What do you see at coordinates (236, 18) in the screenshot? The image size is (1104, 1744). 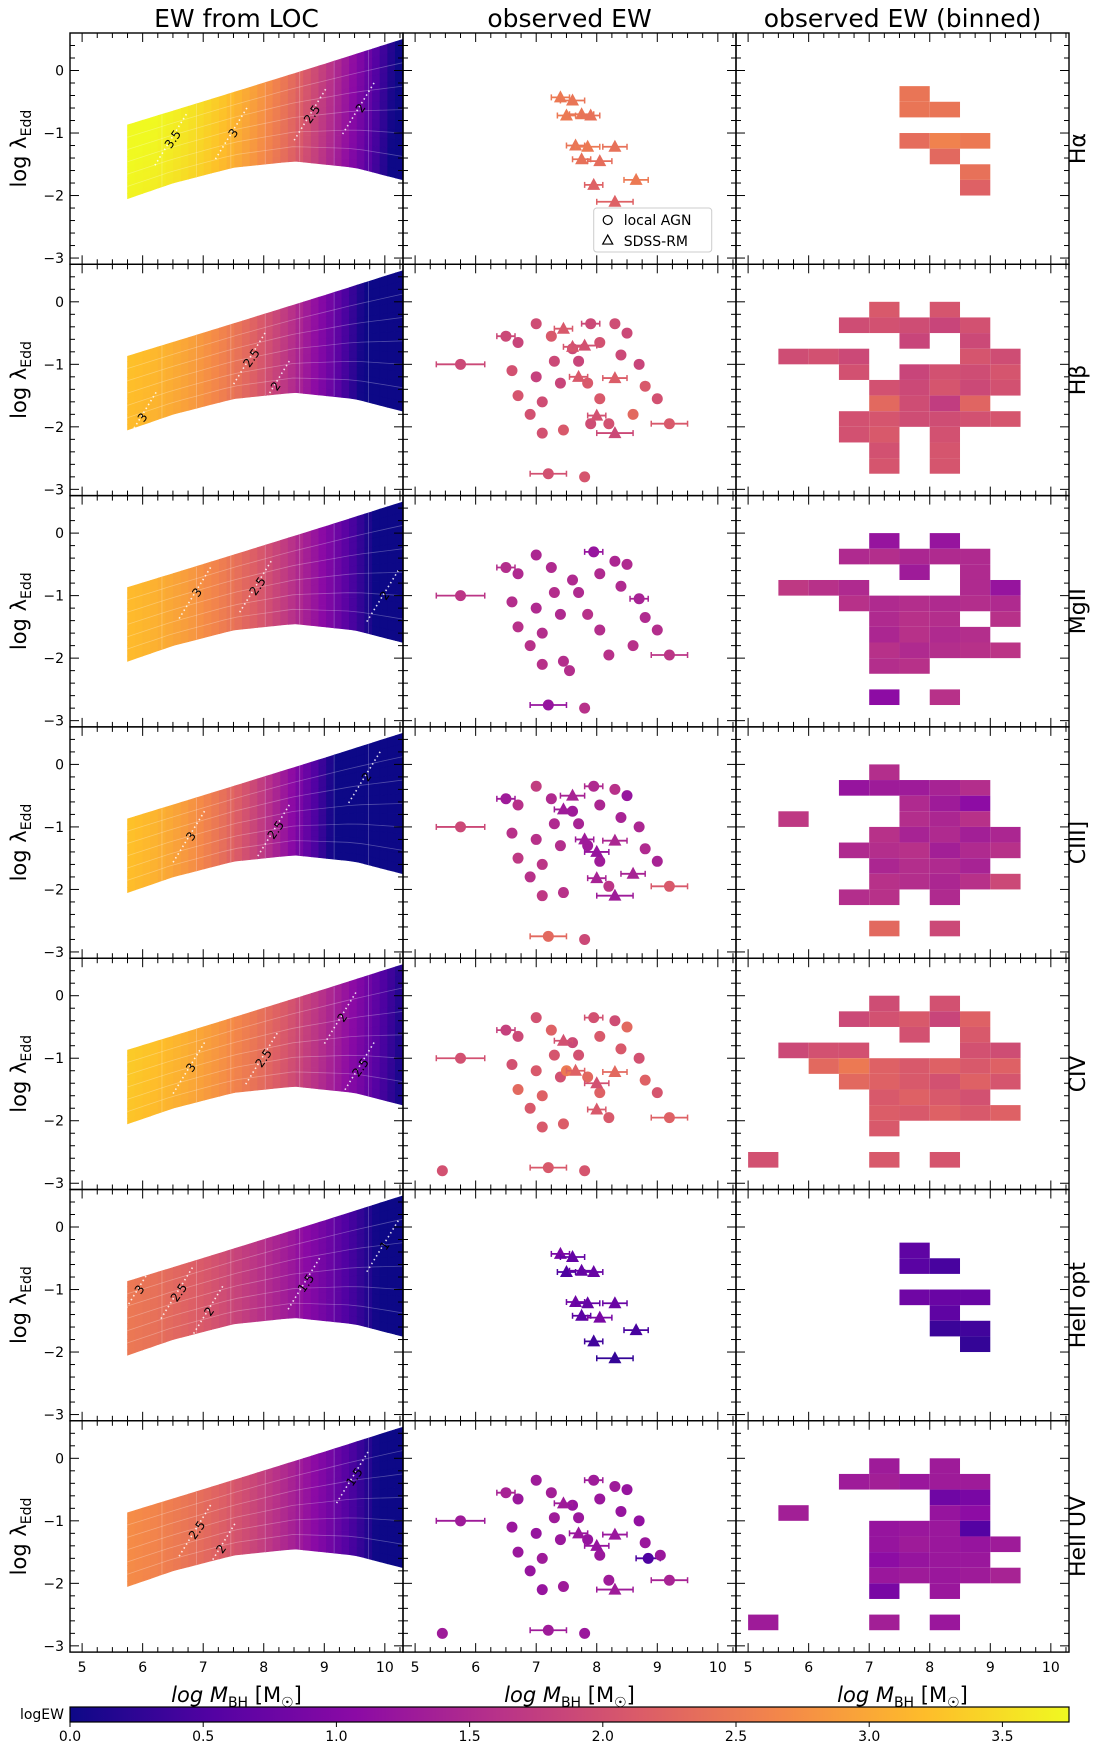 I see `column-title: EW from LOC` at bounding box center [236, 18].